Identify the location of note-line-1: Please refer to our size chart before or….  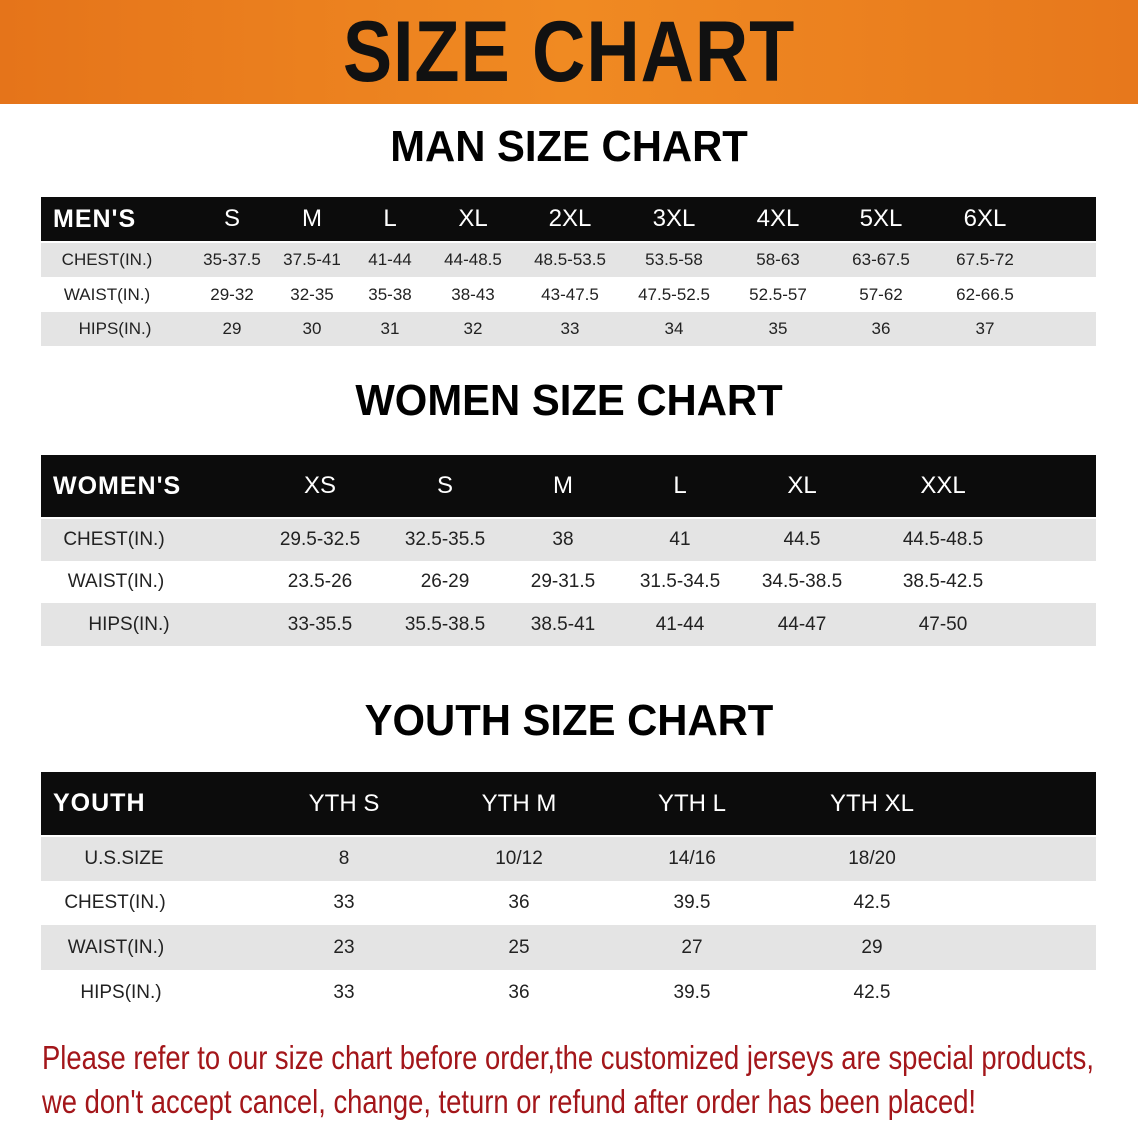
(568, 1057).